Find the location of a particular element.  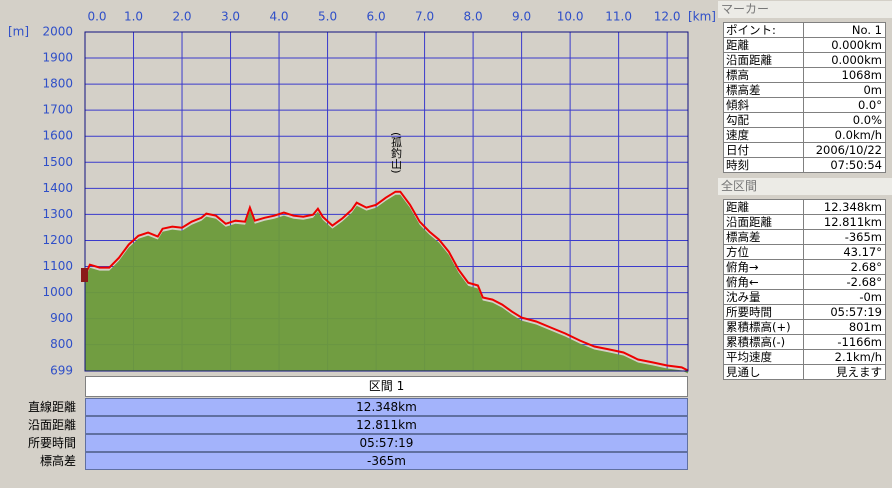

x-tick-label: 7.0 is located at coordinates (424, 17).